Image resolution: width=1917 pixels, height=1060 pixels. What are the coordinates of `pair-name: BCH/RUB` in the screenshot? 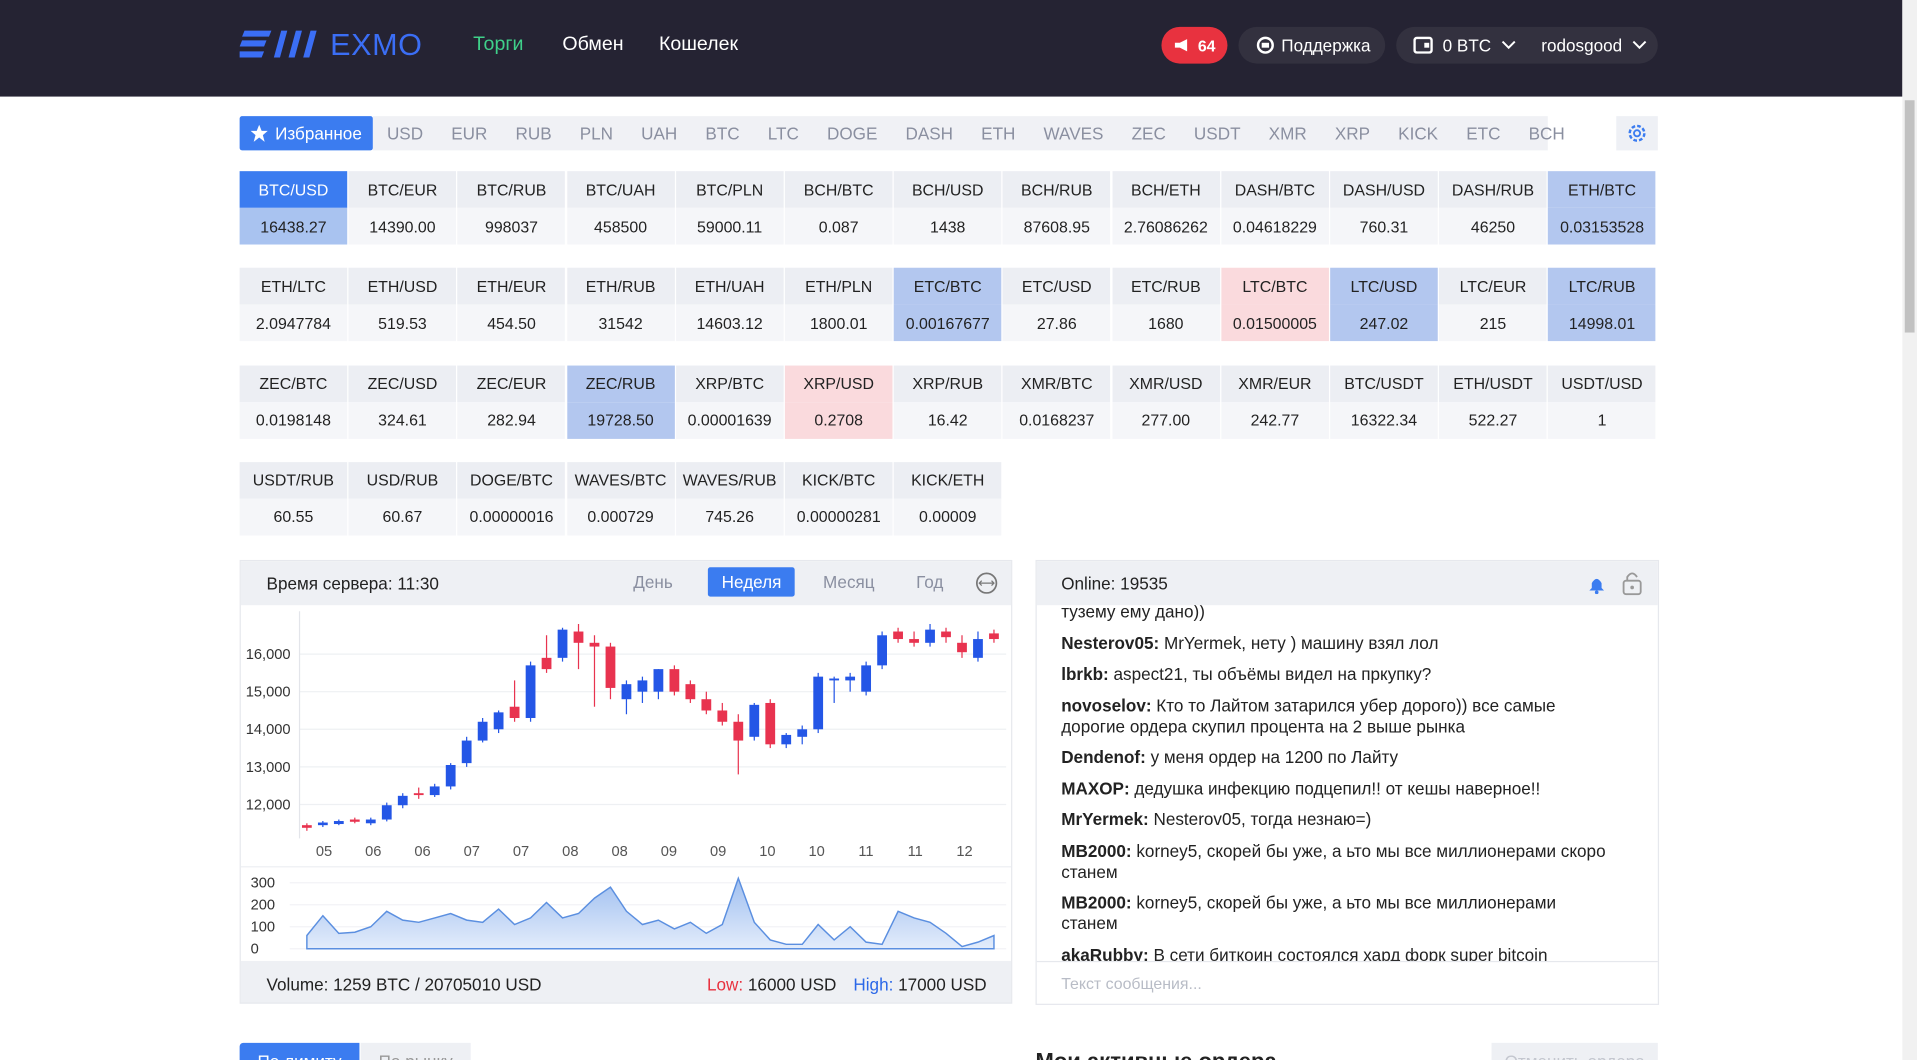 It's located at (1056, 189).